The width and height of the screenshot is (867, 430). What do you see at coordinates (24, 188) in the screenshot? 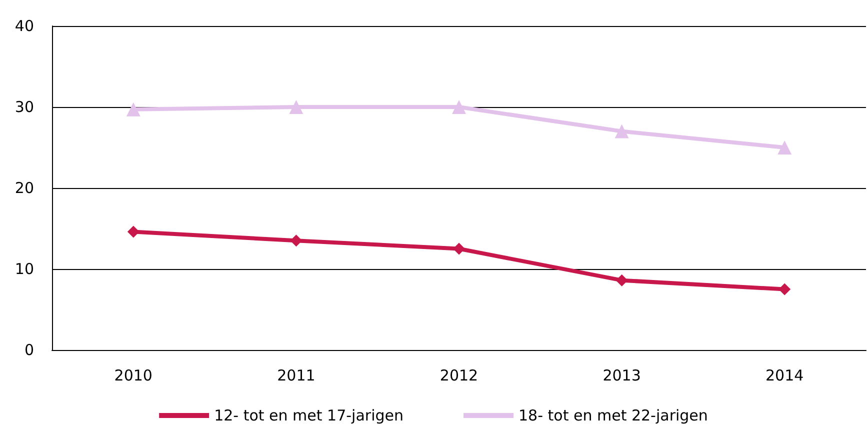
I see `y-tick-label: 20` at bounding box center [24, 188].